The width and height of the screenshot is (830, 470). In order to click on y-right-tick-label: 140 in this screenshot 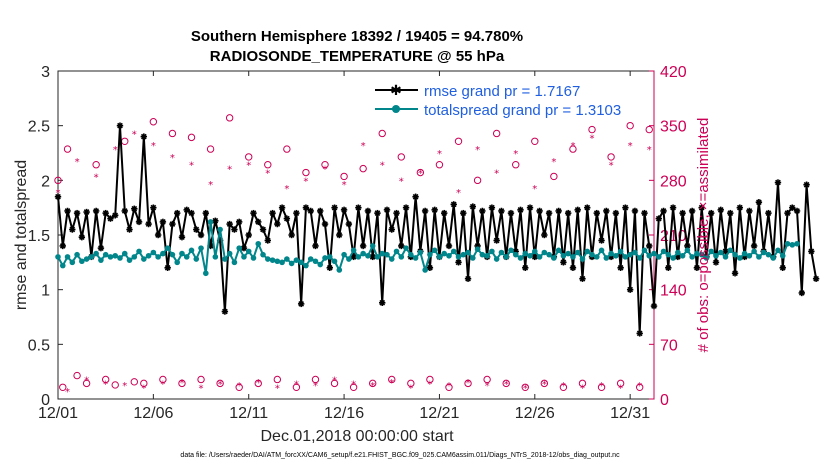, I will do `click(673, 291)`.